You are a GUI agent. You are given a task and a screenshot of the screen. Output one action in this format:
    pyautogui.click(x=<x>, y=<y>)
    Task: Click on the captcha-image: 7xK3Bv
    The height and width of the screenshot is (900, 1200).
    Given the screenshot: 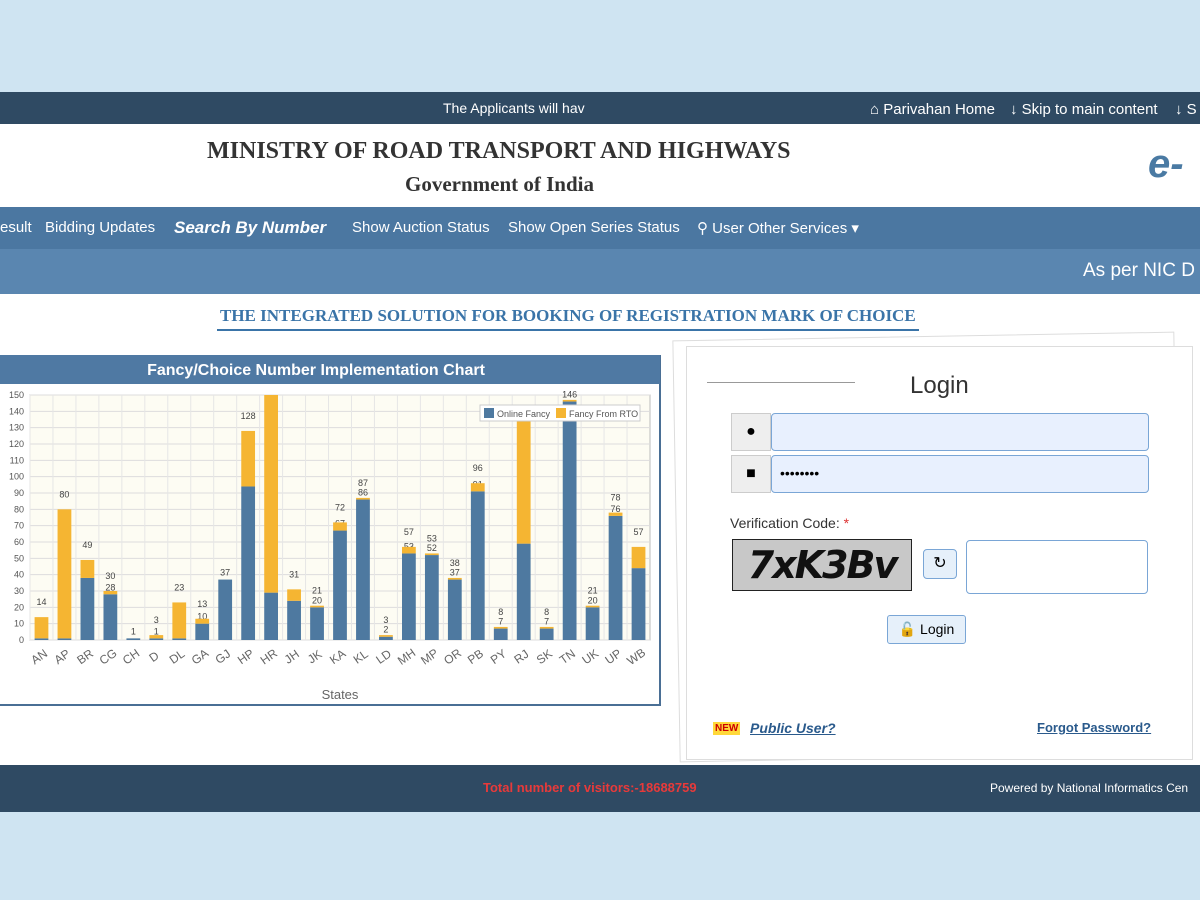 What is the action you would take?
    pyautogui.click(x=822, y=565)
    